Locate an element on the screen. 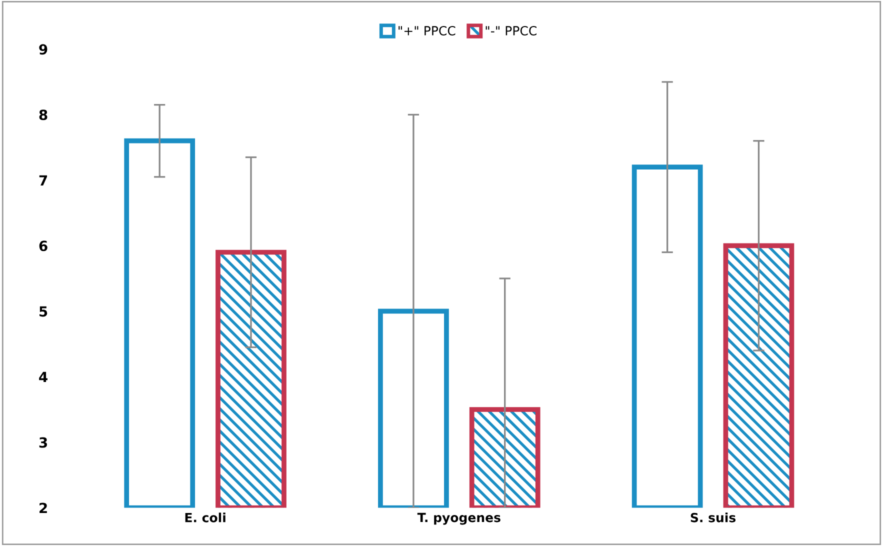 The width and height of the screenshot is (883, 546). x-tick-label: E. coli is located at coordinates (205, 517).